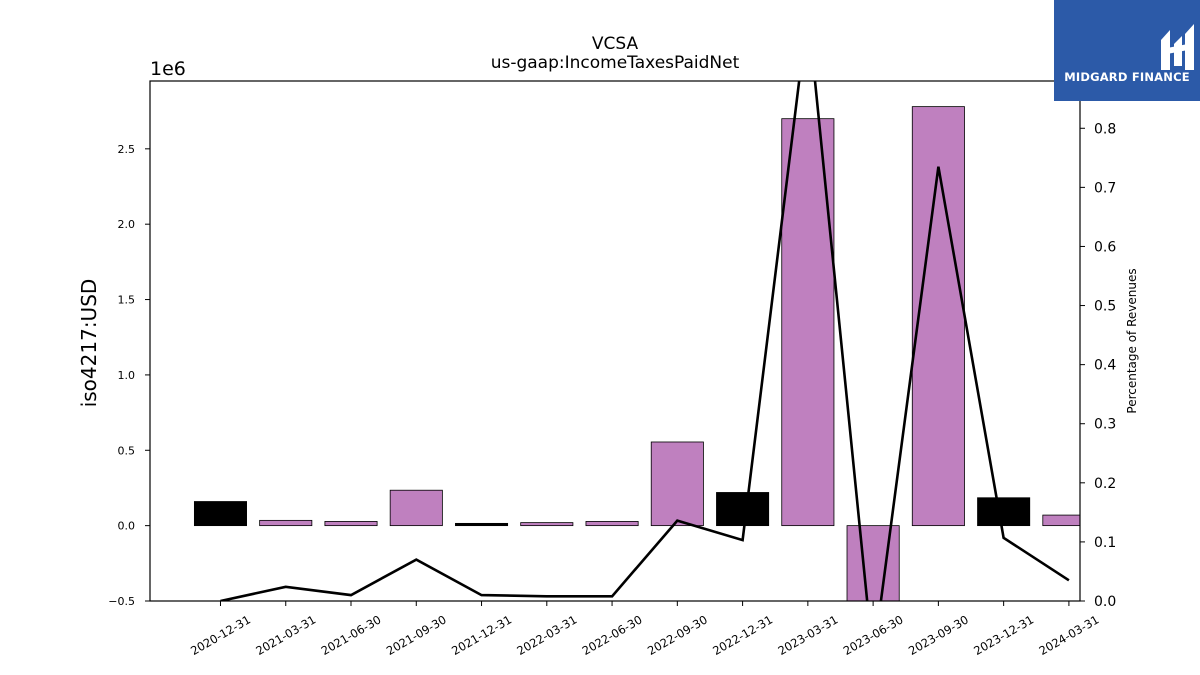 The height and width of the screenshot is (675, 1200). I want to click on x-tick-label: 2022-12-31, so click(742, 635).